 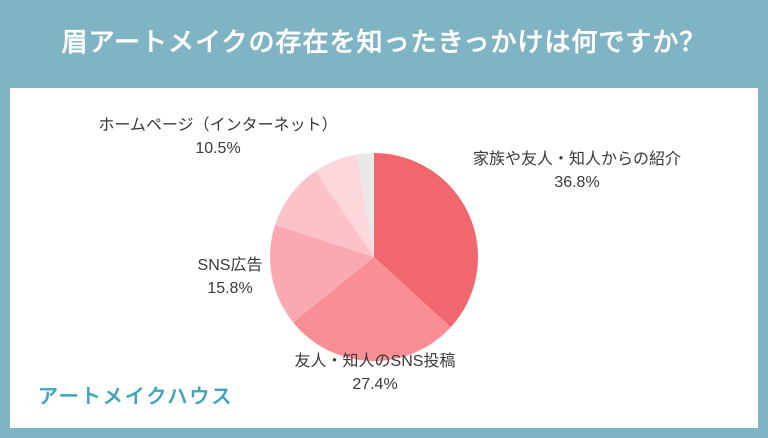 What do you see at coordinates (375, 385) in the screenshot?
I see `pie-label-sns-post-value: 27.4%` at bounding box center [375, 385].